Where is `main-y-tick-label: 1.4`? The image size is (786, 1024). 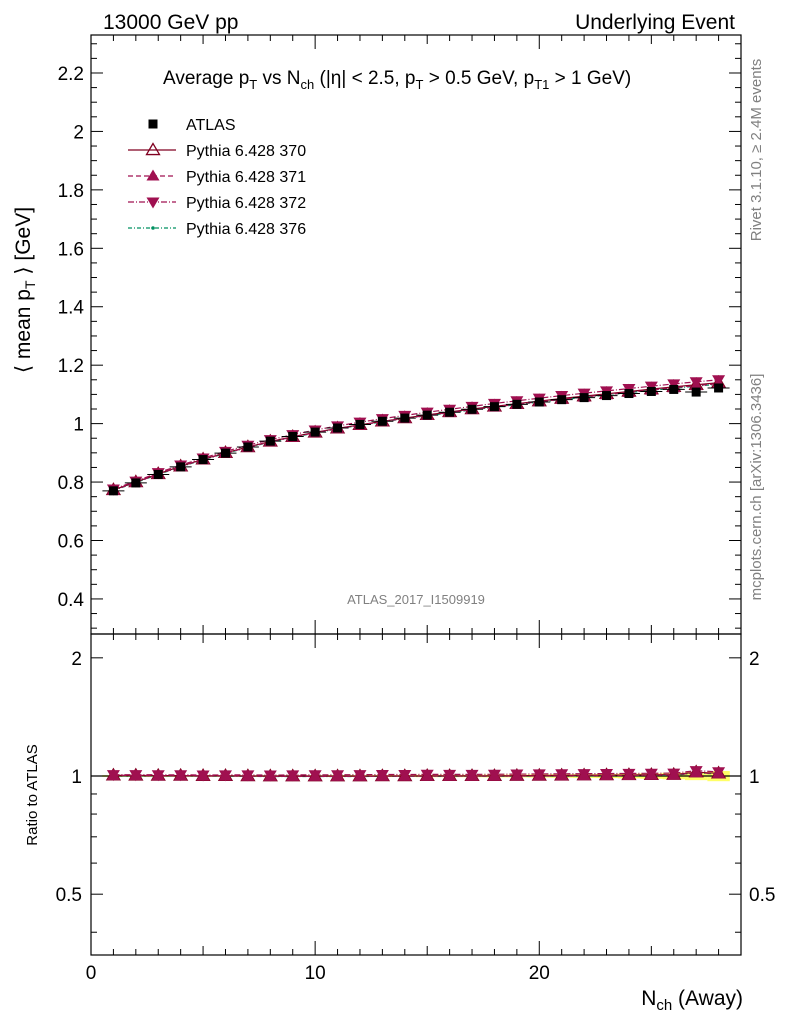
main-y-tick-label: 1.4 is located at coordinates (71, 308).